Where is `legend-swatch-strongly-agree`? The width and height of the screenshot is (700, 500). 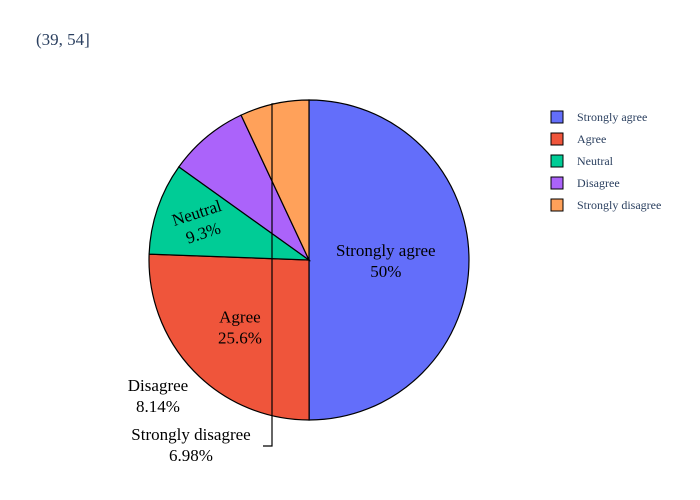 legend-swatch-strongly-agree is located at coordinates (557, 117).